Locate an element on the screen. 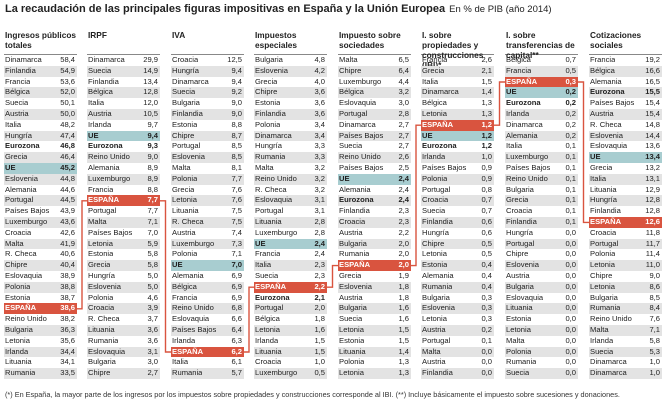  country-name: Eslovenia is located at coordinates (188, 157).